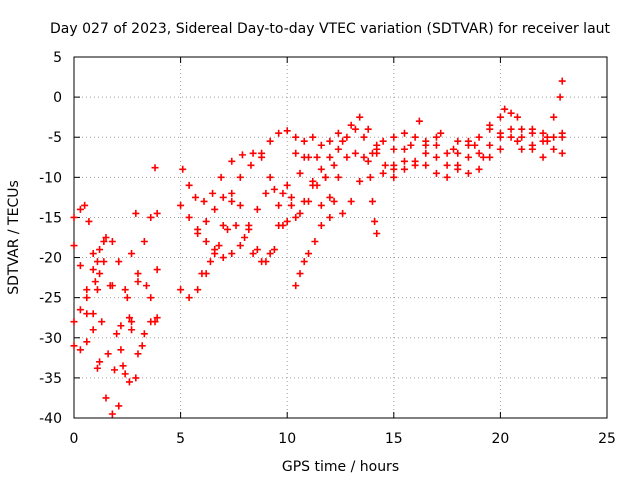  I want to click on x-tick-label: 5, so click(180, 439).